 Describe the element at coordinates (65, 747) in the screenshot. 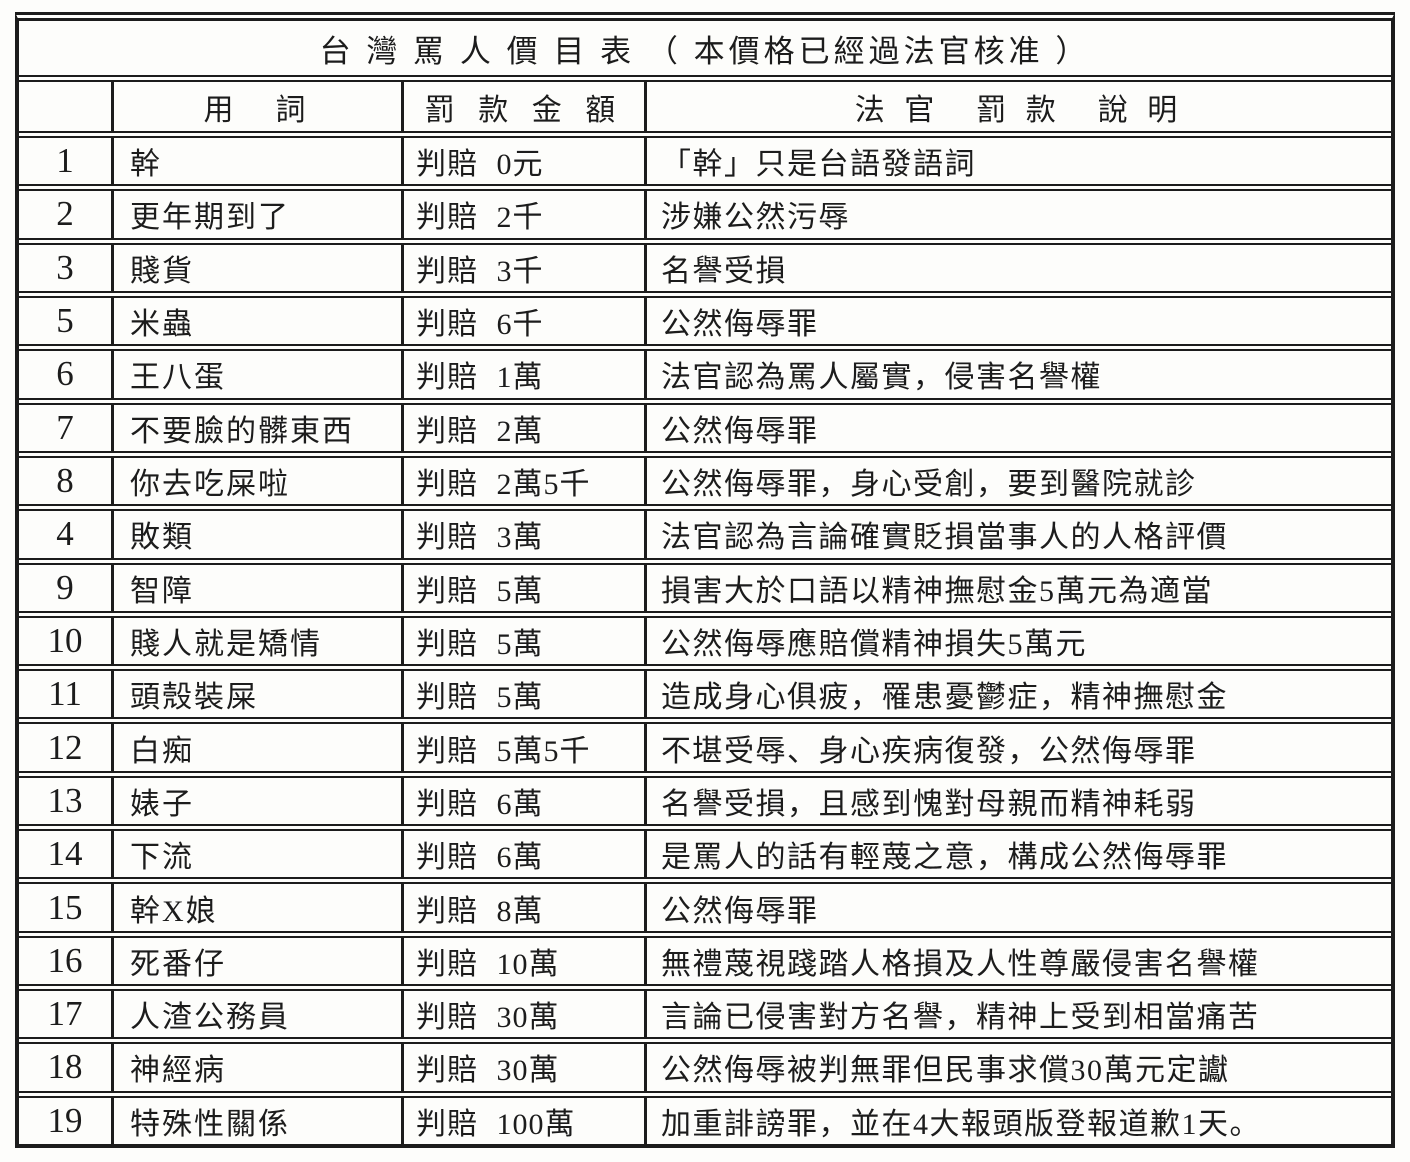

I see `row-number: 12` at that location.